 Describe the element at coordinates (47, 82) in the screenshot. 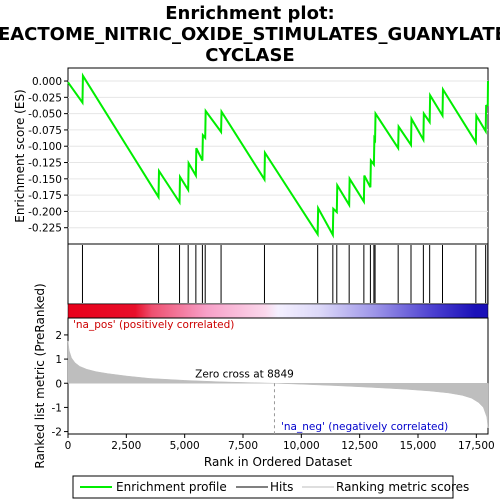

I see `es-y-tick-label: 0.000` at that location.